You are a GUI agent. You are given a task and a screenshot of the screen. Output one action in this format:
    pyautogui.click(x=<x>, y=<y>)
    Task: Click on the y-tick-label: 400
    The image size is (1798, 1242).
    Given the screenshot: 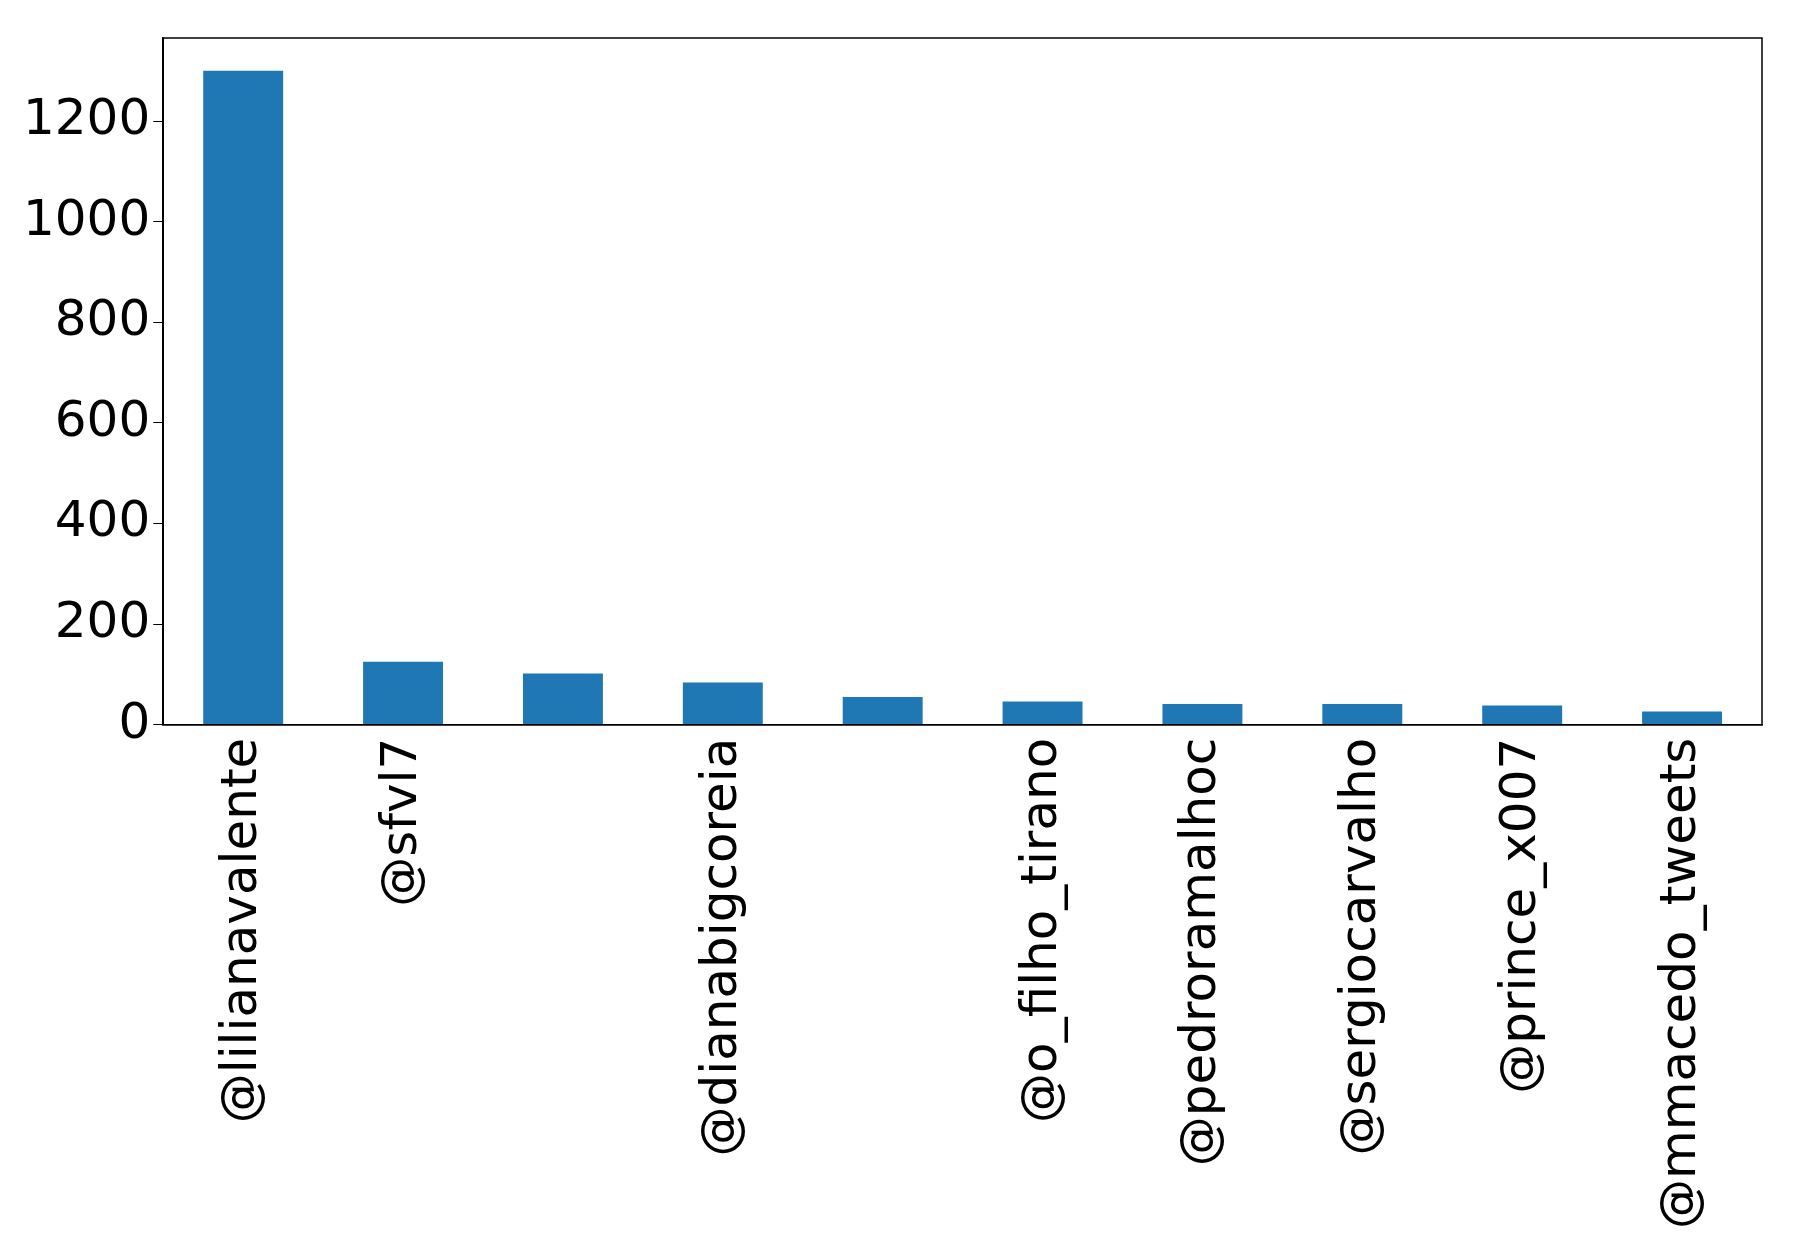 What is the action you would take?
    pyautogui.click(x=102, y=519)
    